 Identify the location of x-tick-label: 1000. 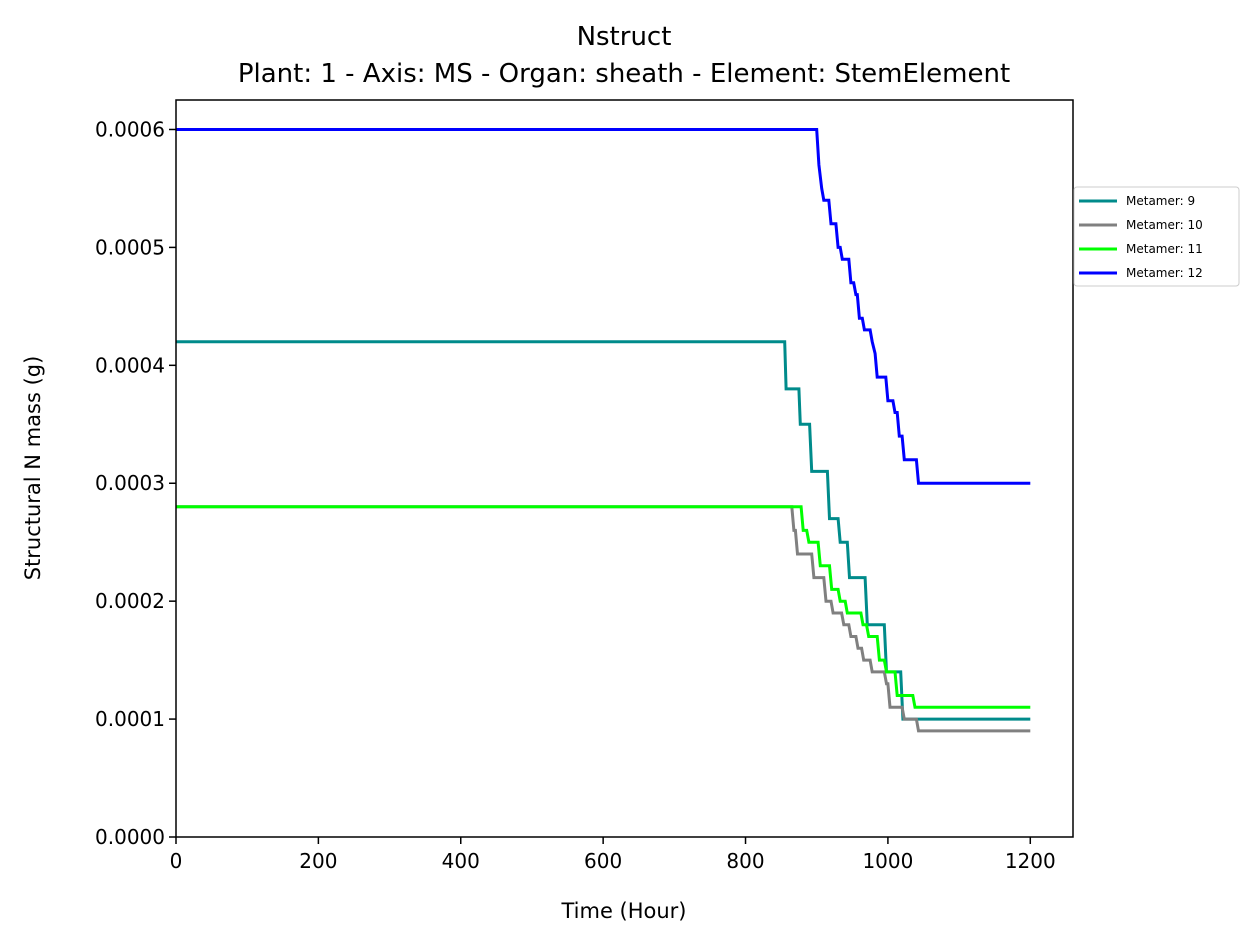
(887, 861).